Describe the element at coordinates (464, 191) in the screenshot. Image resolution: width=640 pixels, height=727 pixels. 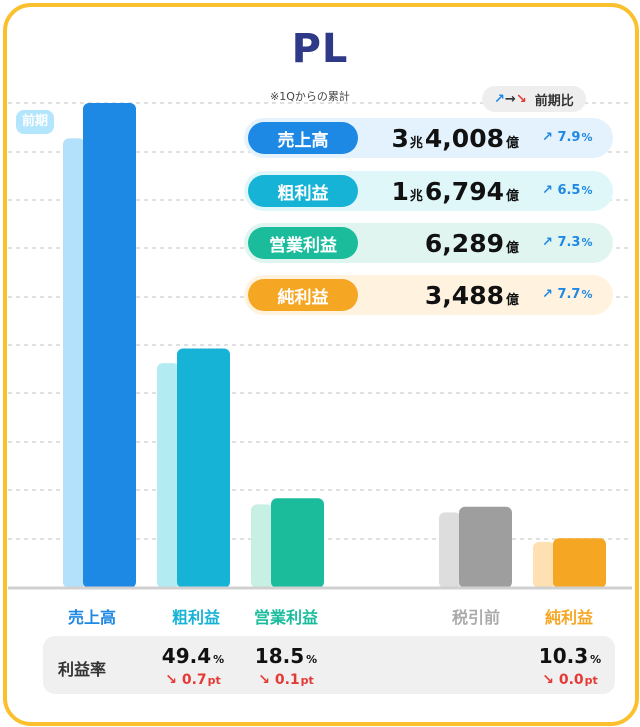
I see `value-main: 6,794` at that location.